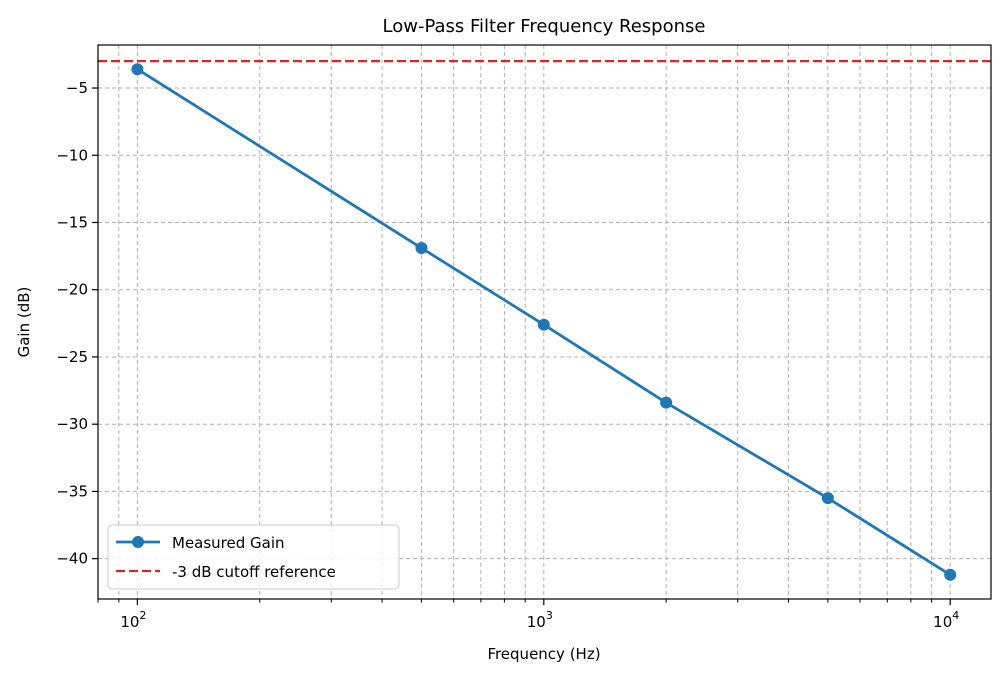 This screenshot has width=1004, height=682. Describe the element at coordinates (24, 322) in the screenshot. I see `y-axis-label: Gain (dB)` at that location.